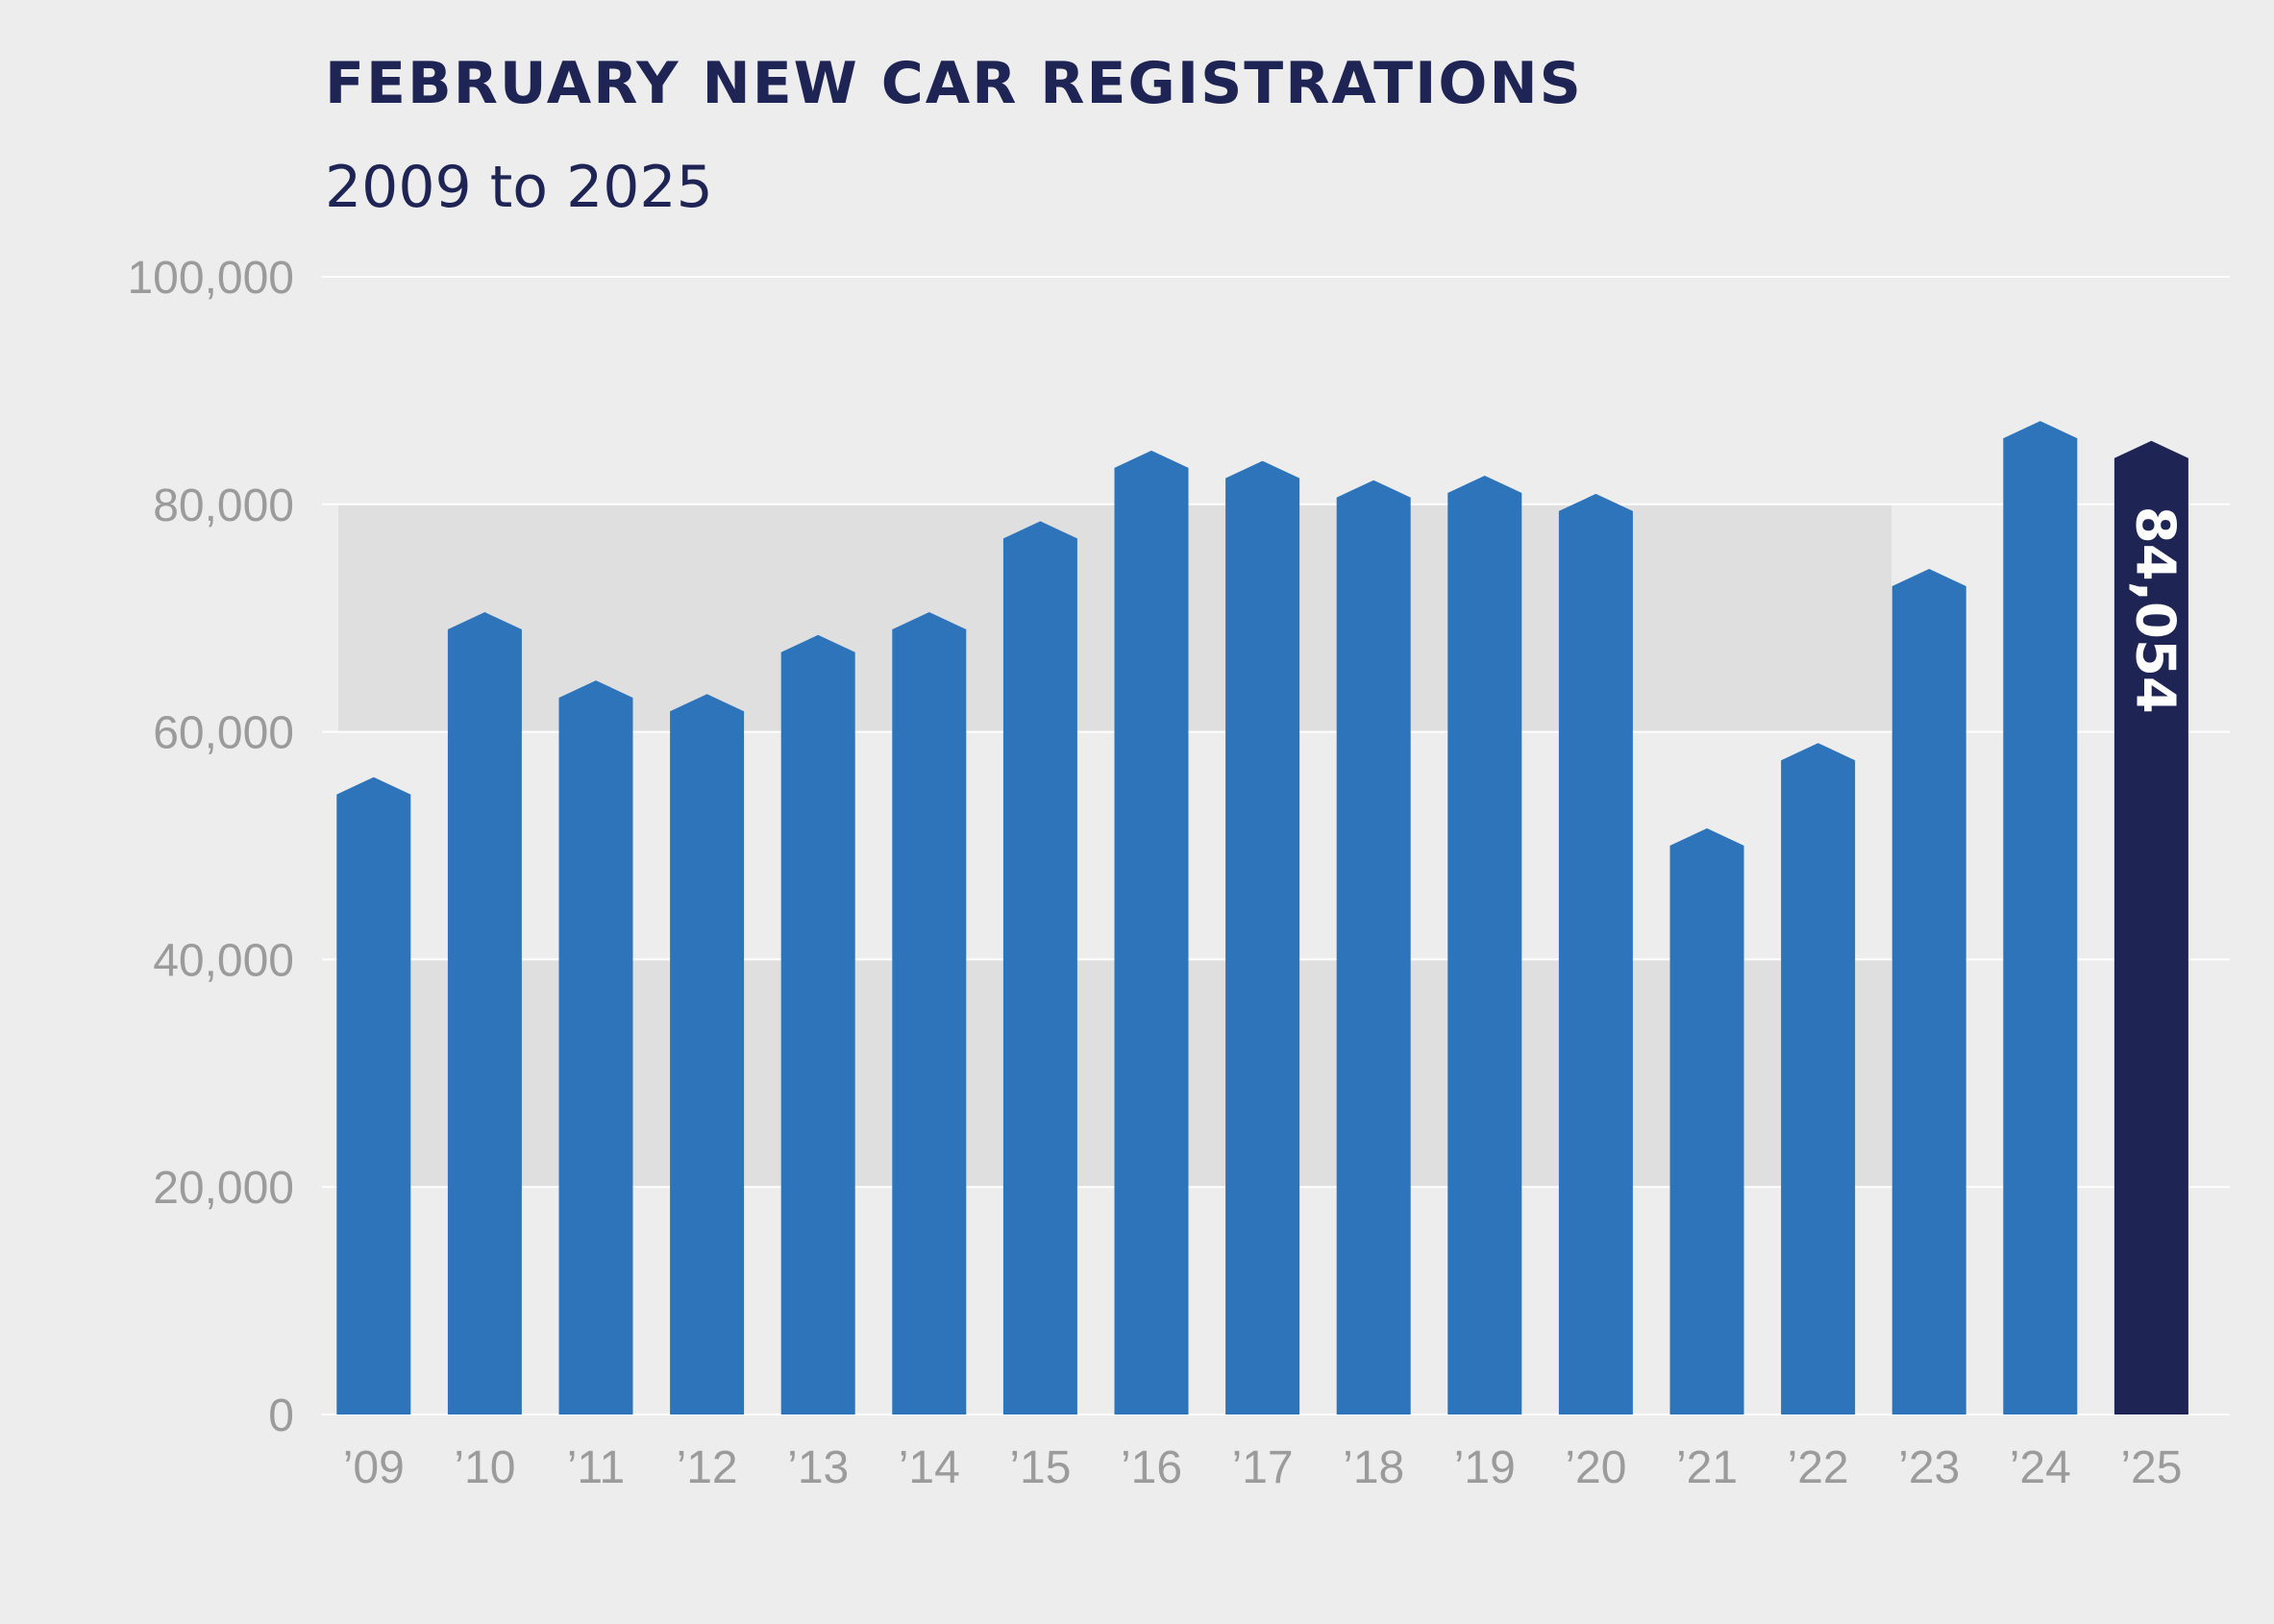 The height and width of the screenshot is (1624, 2274). I want to click on chart-title: FEBRUARY NEW CAR REGISTRATIONS, so click(954, 83).